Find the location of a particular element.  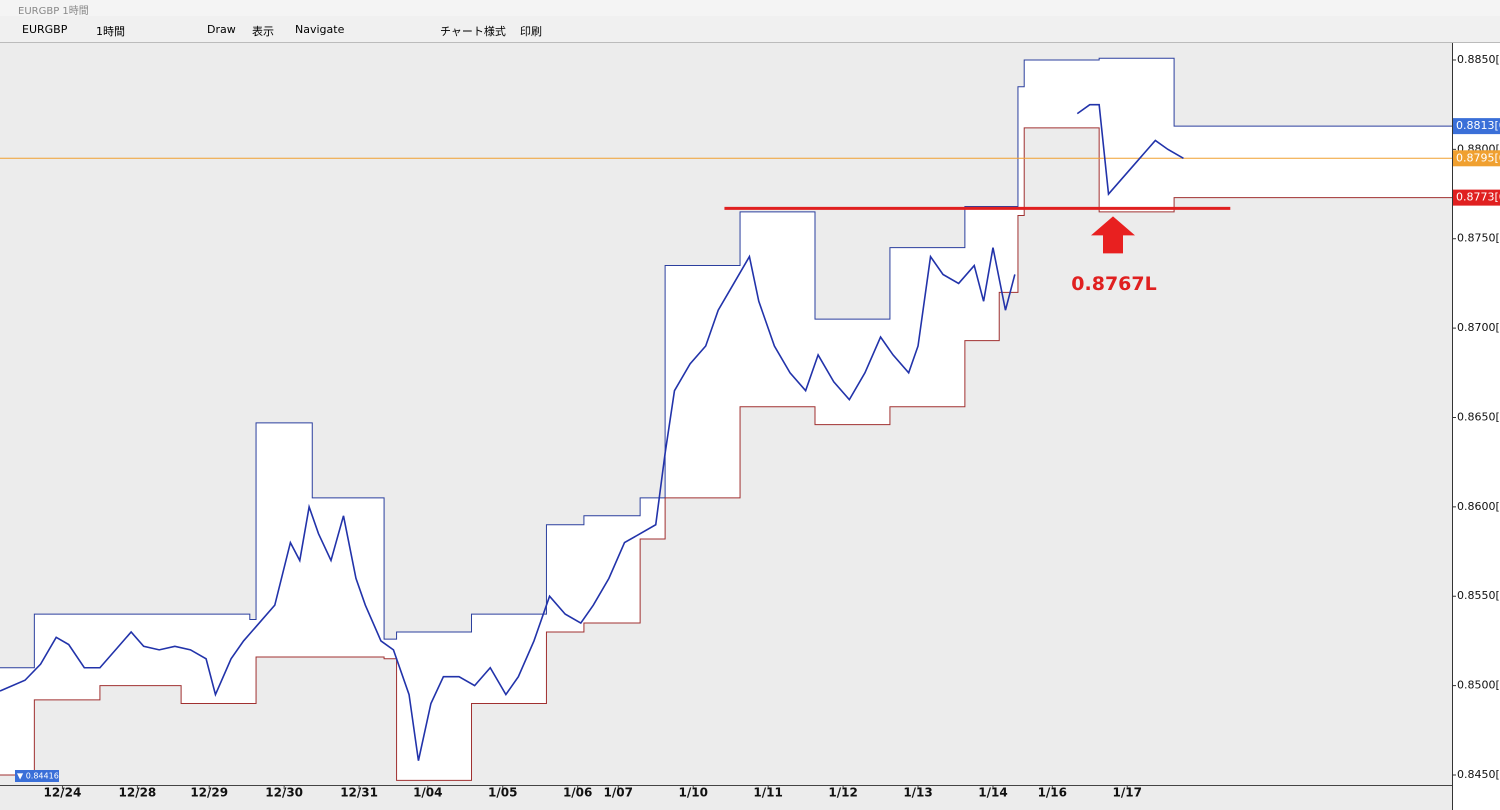

view-button: 表示 is located at coordinates (263, 31).